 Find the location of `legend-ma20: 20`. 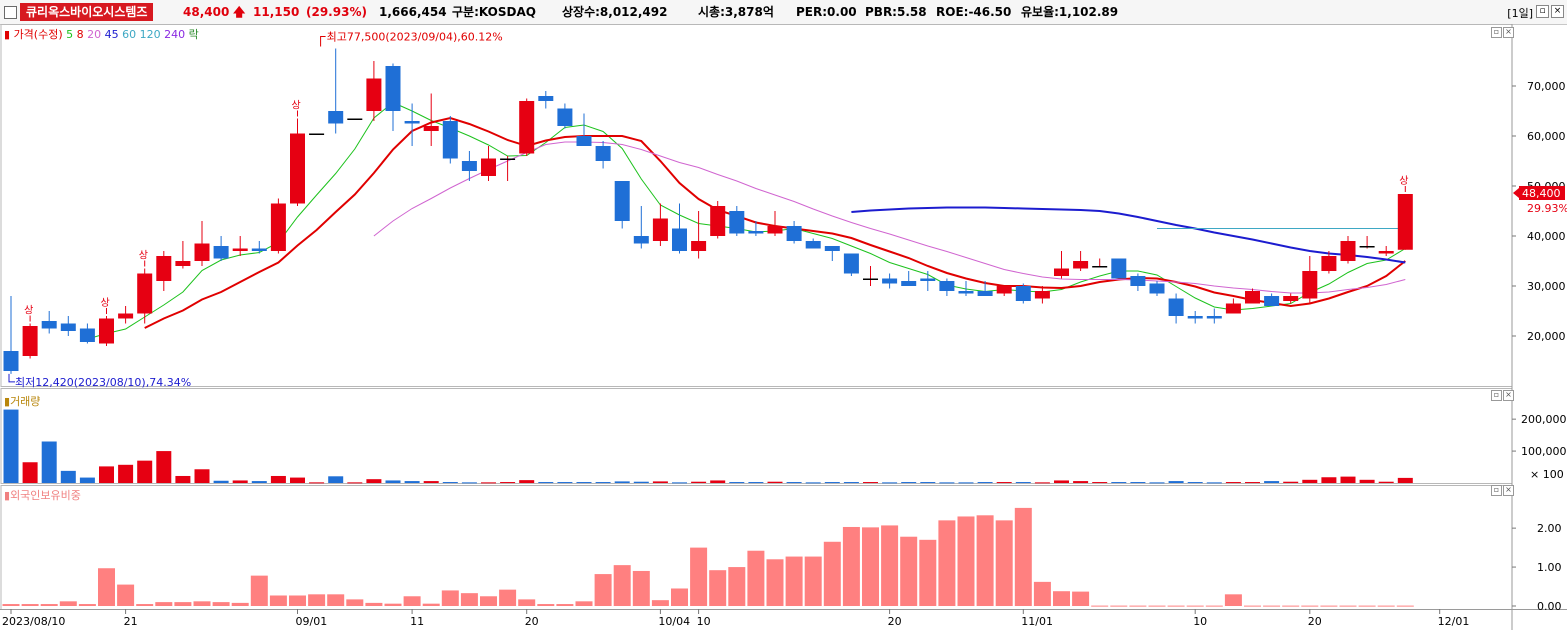

legend-ma20: 20 is located at coordinates (94, 34).